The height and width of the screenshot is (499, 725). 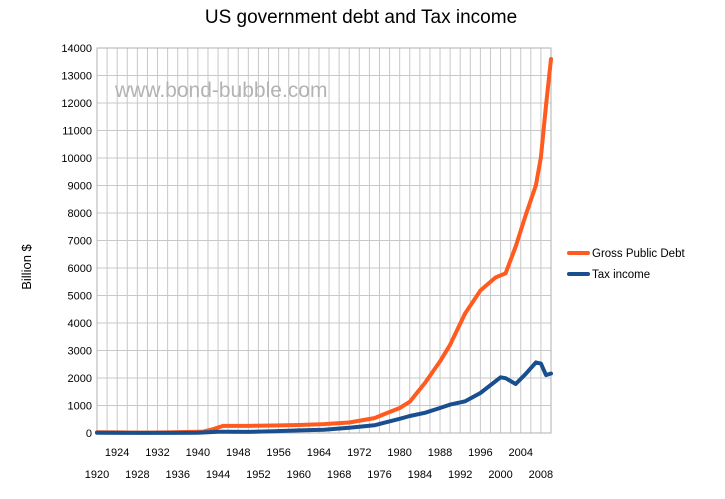 What do you see at coordinates (89, 434) in the screenshot?
I see `y-tick-label: 0` at bounding box center [89, 434].